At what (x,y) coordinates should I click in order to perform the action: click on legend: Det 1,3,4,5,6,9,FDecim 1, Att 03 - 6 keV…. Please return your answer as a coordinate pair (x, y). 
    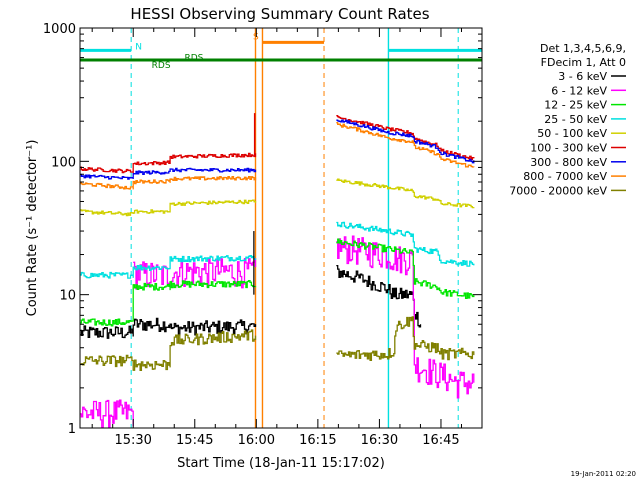
    Looking at the image, I should click on (567, 119).